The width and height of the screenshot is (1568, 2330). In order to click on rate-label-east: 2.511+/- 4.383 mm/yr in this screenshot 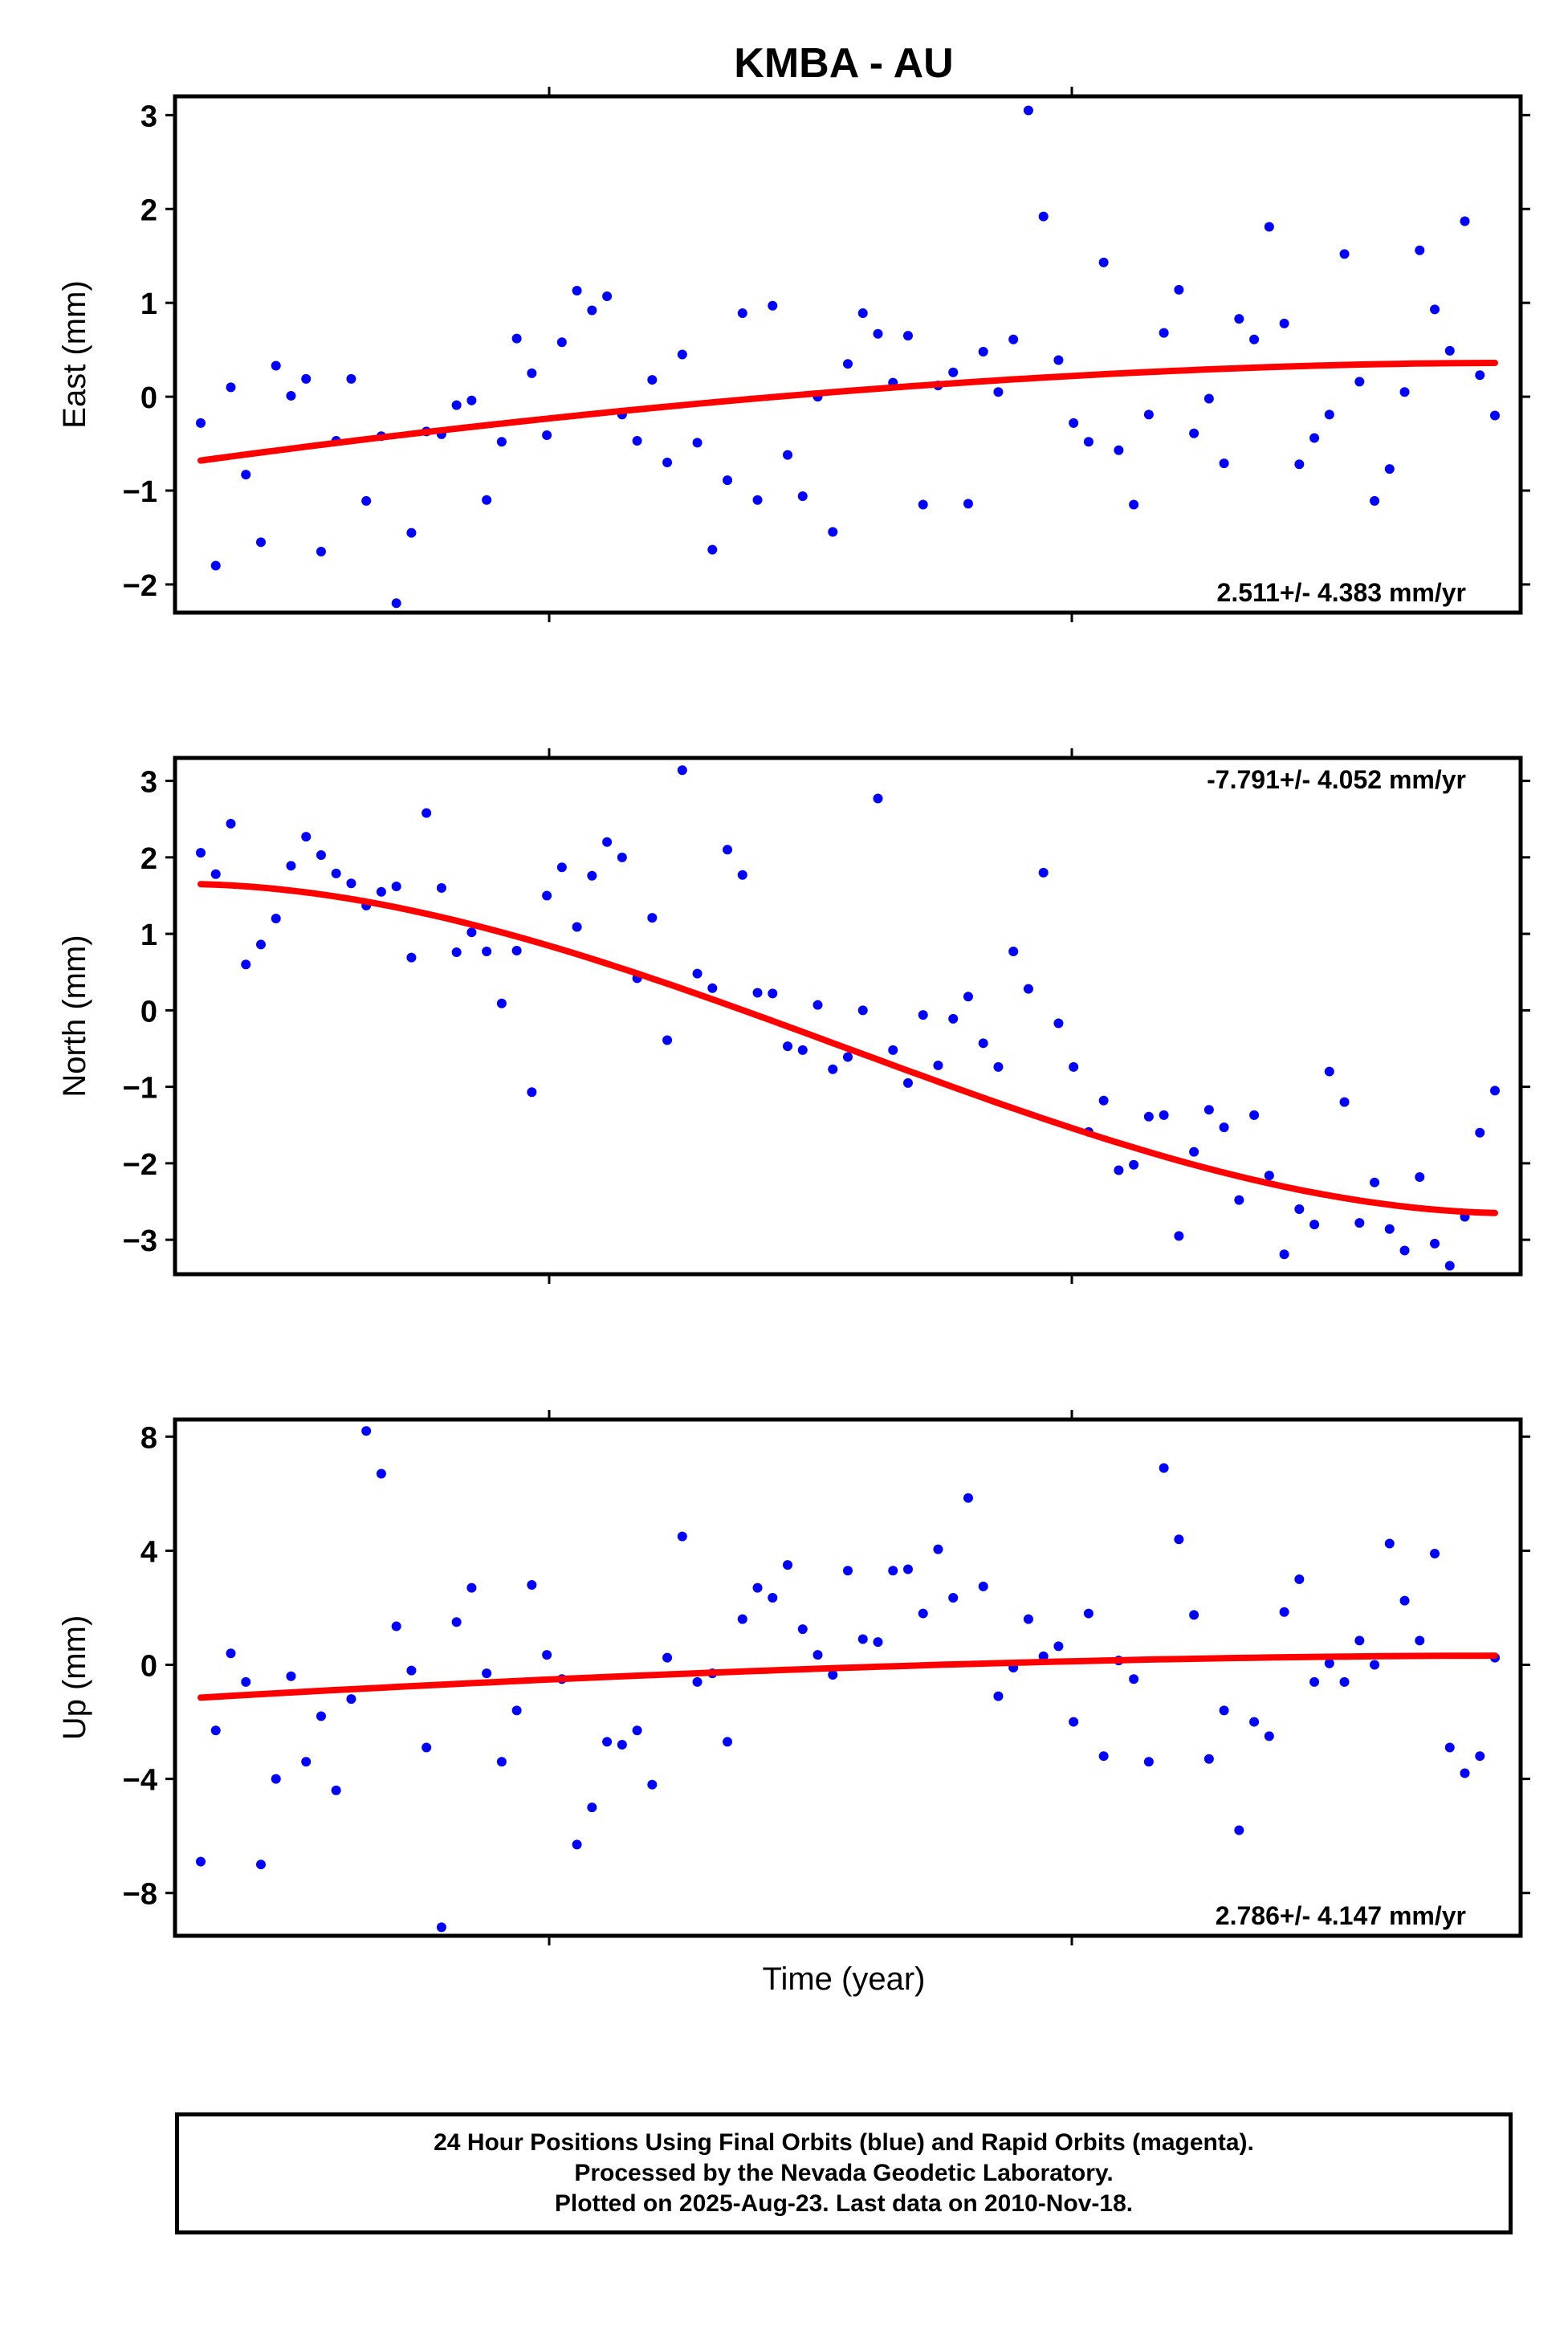, I will do `click(1341, 592)`.